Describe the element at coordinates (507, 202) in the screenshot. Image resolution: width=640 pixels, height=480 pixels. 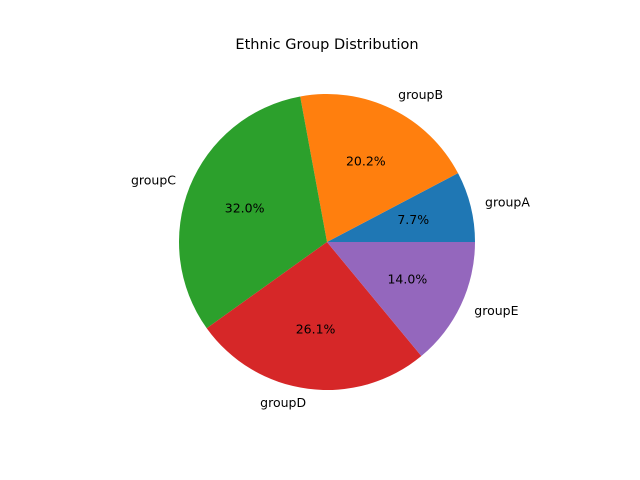
I see `slice-category-label: groupA` at that location.